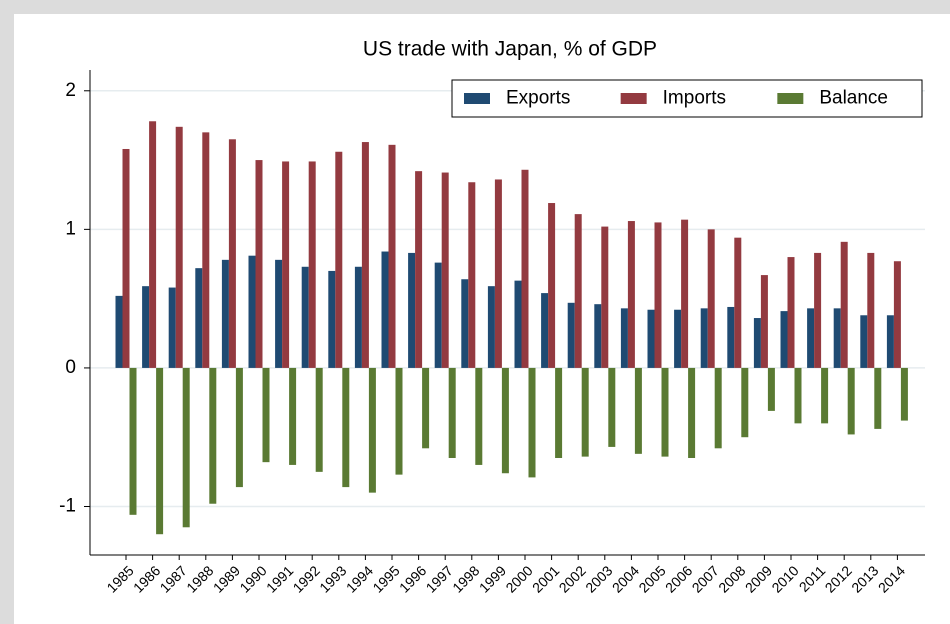  Describe the element at coordinates (694, 98) in the screenshot. I see `legend-label: Imports` at that location.